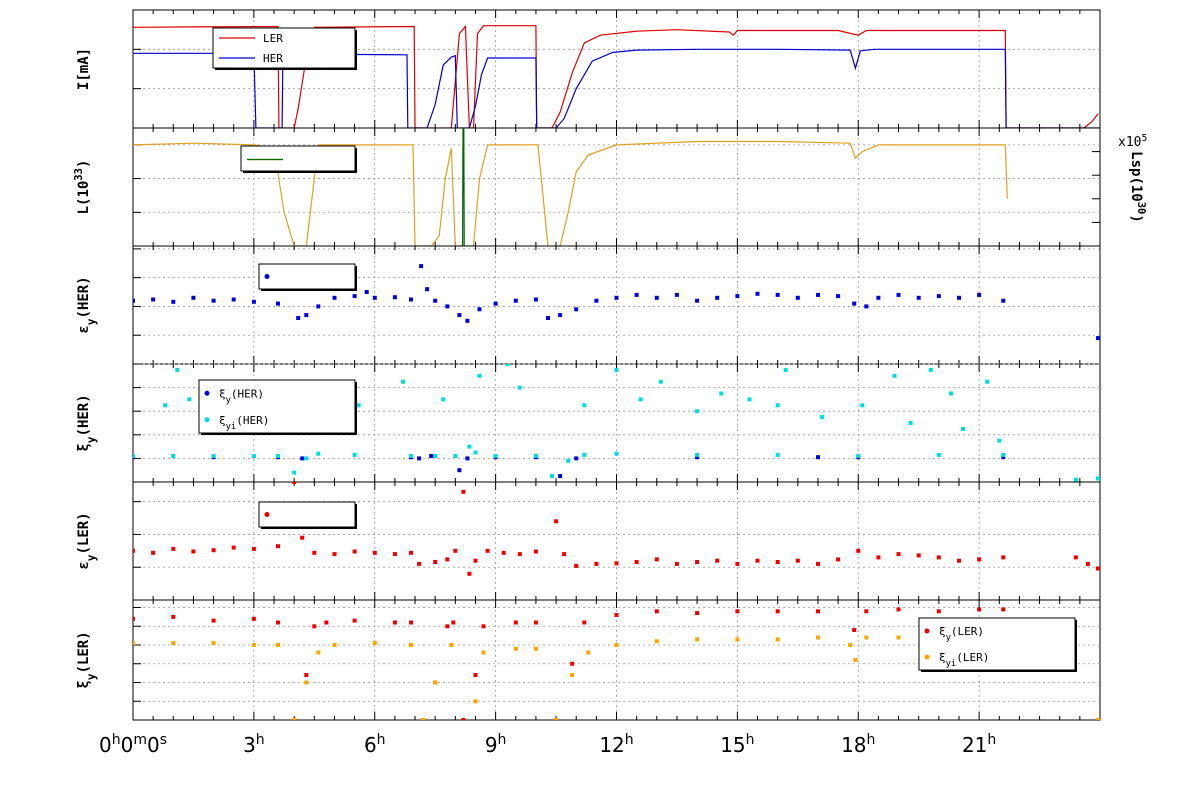 Image resolution: width=1200 pixels, height=798 pixels. What do you see at coordinates (84, 69) in the screenshot?
I see `y-axis-label: I[mA]` at bounding box center [84, 69].